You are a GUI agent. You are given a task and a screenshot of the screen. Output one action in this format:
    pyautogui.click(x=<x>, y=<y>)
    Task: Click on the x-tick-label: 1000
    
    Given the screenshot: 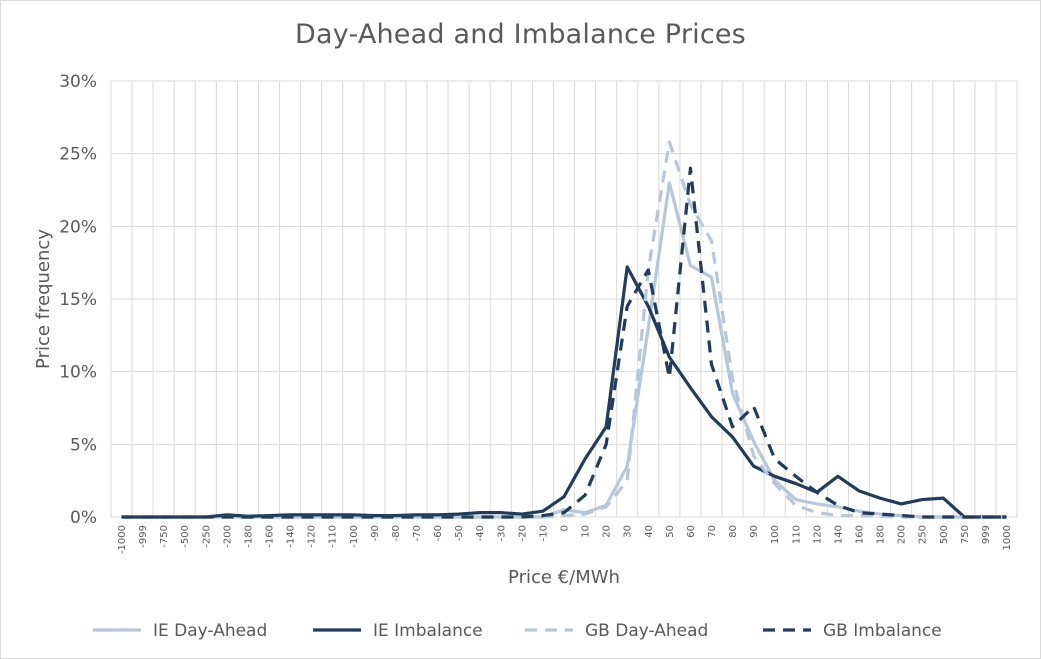 What is the action you would take?
    pyautogui.click(x=1007, y=537)
    